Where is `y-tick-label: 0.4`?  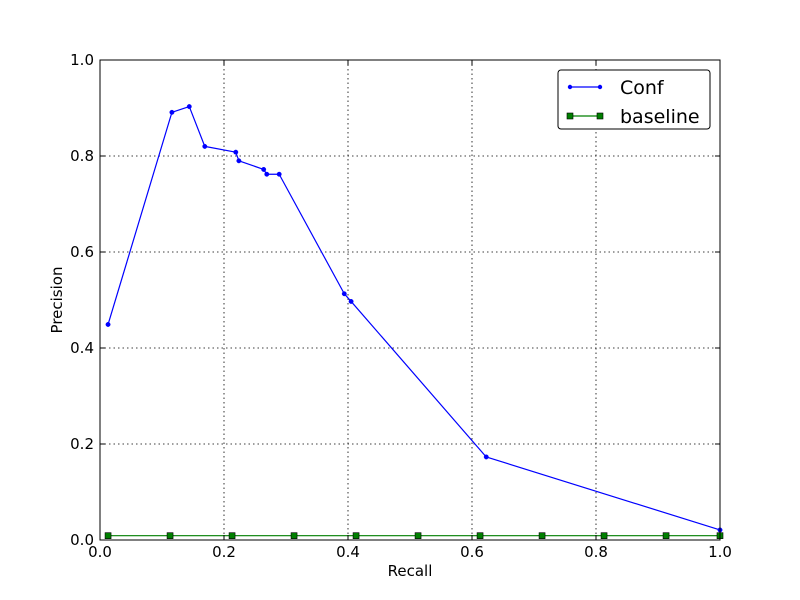 y-tick-label: 0.4 is located at coordinates (82, 348).